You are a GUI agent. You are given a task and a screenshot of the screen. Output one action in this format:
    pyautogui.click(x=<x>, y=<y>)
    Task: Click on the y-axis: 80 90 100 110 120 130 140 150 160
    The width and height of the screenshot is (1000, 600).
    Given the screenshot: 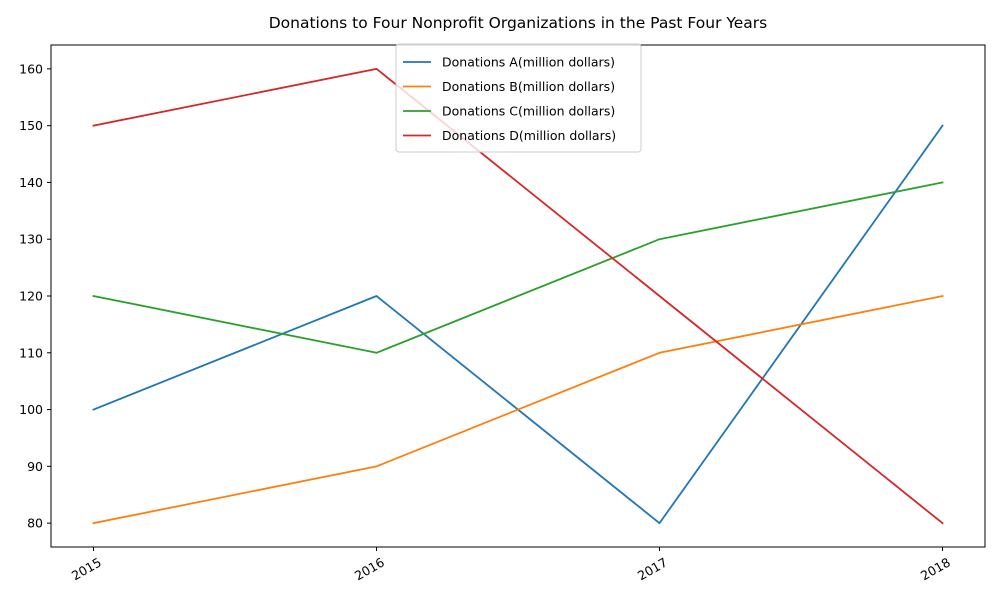 What is the action you would take?
    pyautogui.click(x=35, y=295)
    